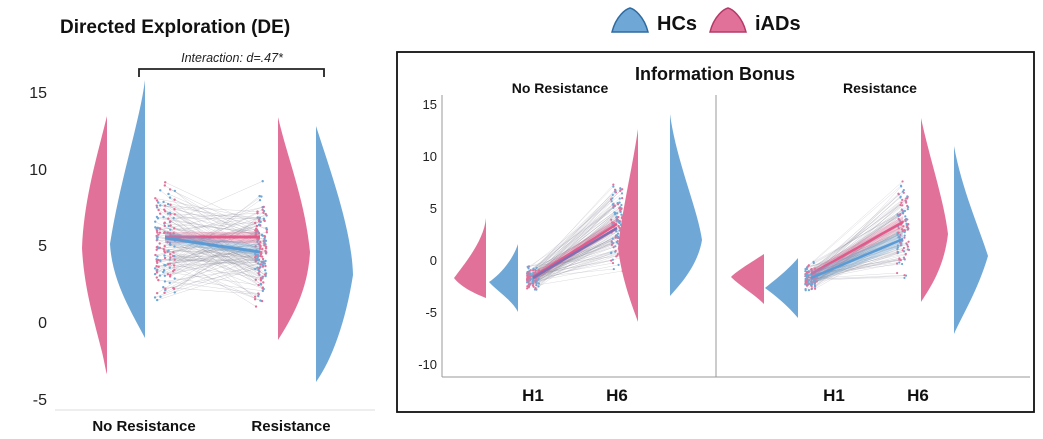  Describe the element at coordinates (834, 395) in the screenshot. I see `ib-xtick-h1-resistance: H1` at that location.